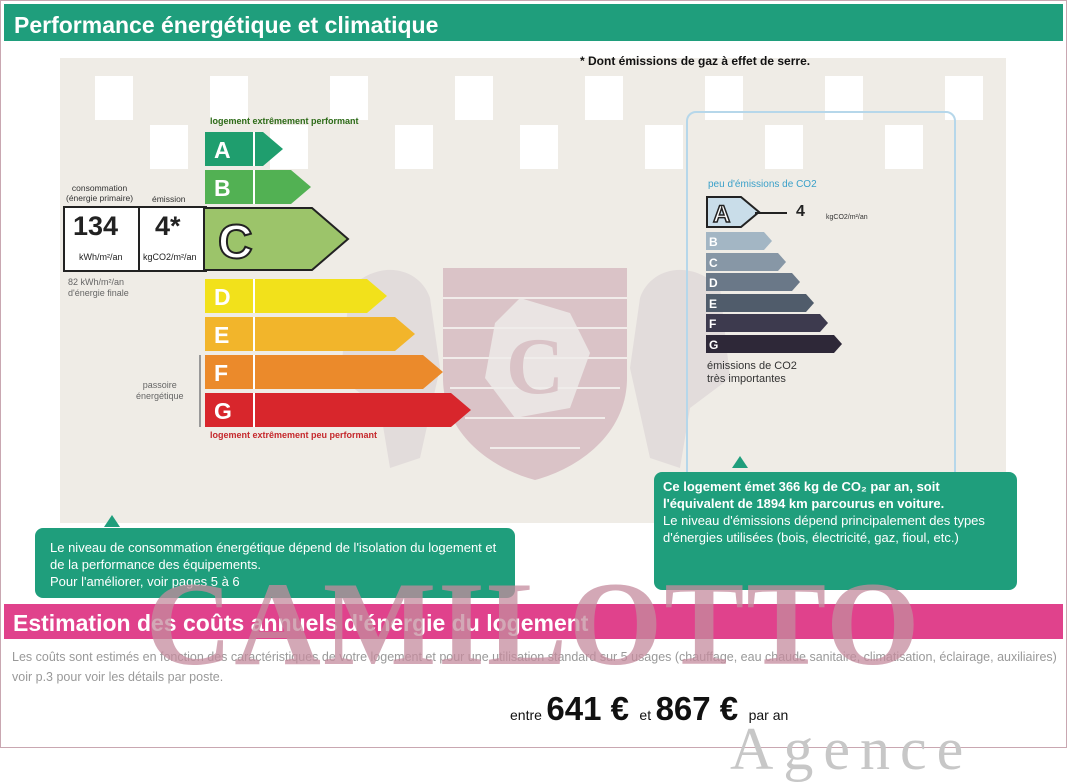 The height and width of the screenshot is (784, 1067). Describe the element at coordinates (526, 715) in the screenshot. I see `between-label: entre` at that location.